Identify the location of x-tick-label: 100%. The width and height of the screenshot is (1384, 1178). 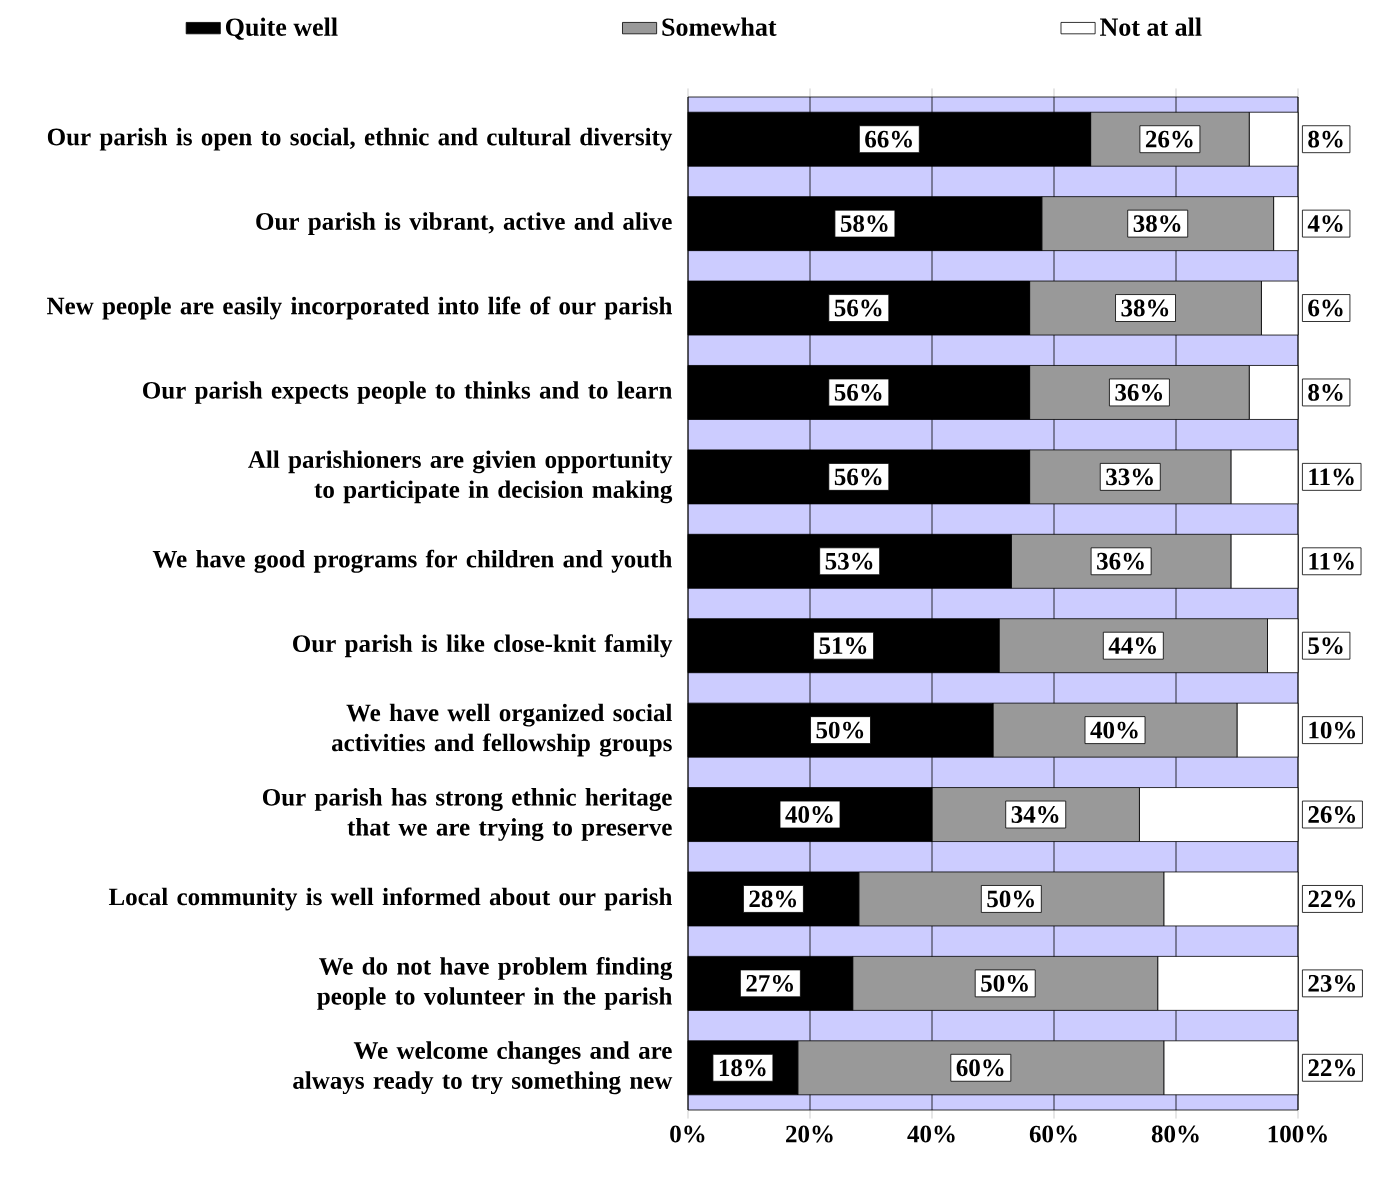
(1297, 1134).